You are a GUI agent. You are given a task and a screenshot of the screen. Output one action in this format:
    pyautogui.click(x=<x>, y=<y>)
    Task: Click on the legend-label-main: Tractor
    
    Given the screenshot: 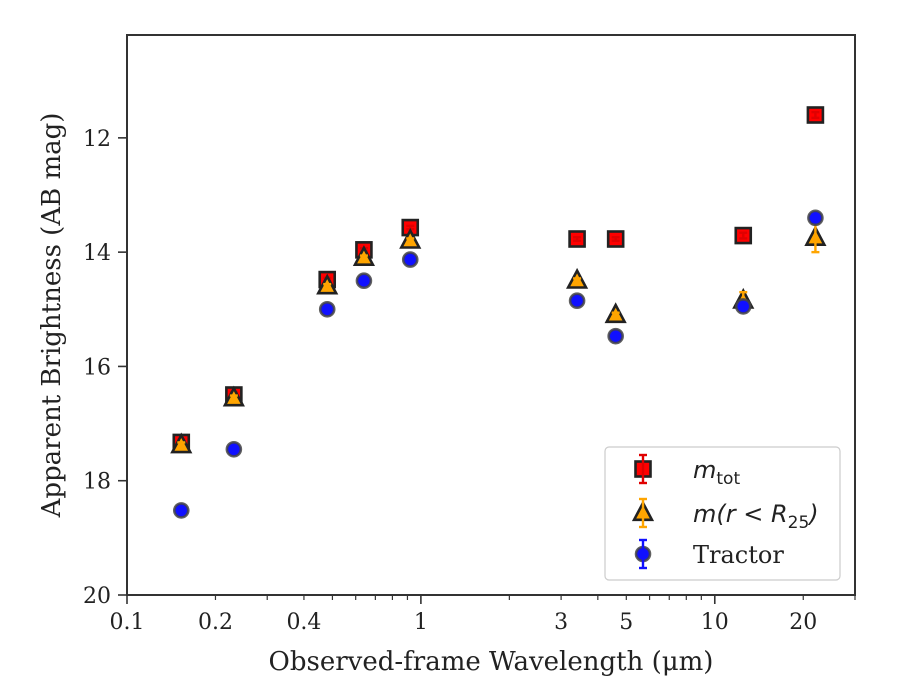 What is the action you would take?
    pyautogui.click(x=738, y=555)
    